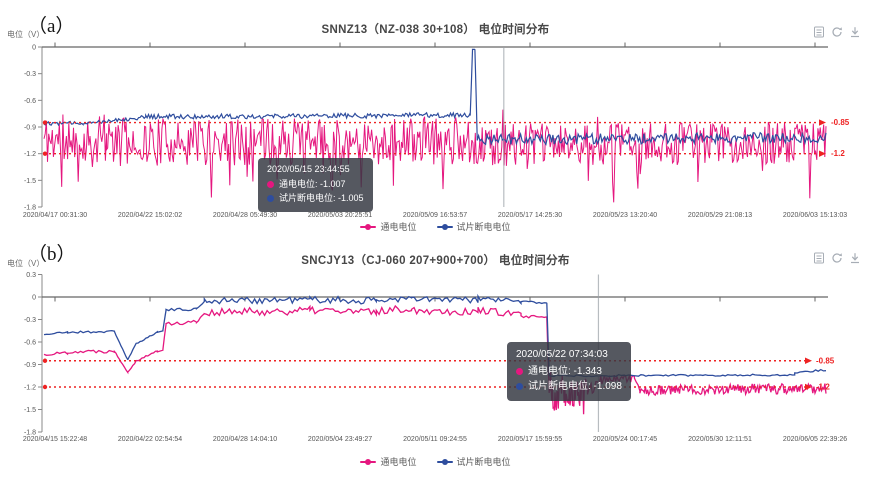 This screenshot has width=871, height=481. What do you see at coordinates (340, 439) in the screenshot?
I see `x-tick-label: 2020/05/04 23:49:27` at bounding box center [340, 439].